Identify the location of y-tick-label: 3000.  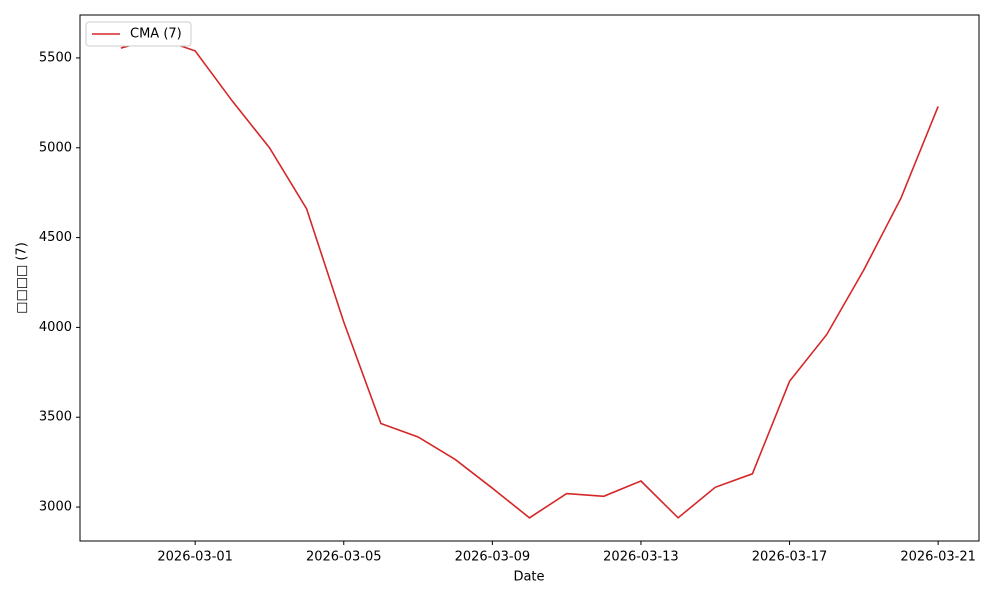
(55, 507).